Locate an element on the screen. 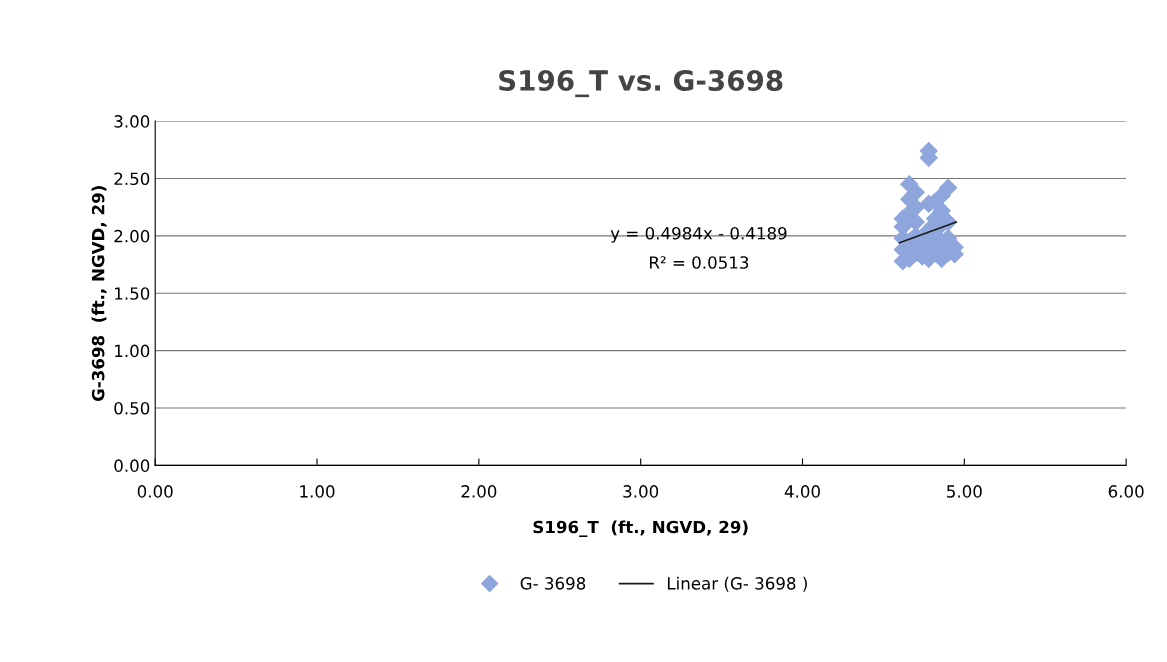 This screenshot has height=662, width=1167. x-tick-label: 1.00 is located at coordinates (317, 491).